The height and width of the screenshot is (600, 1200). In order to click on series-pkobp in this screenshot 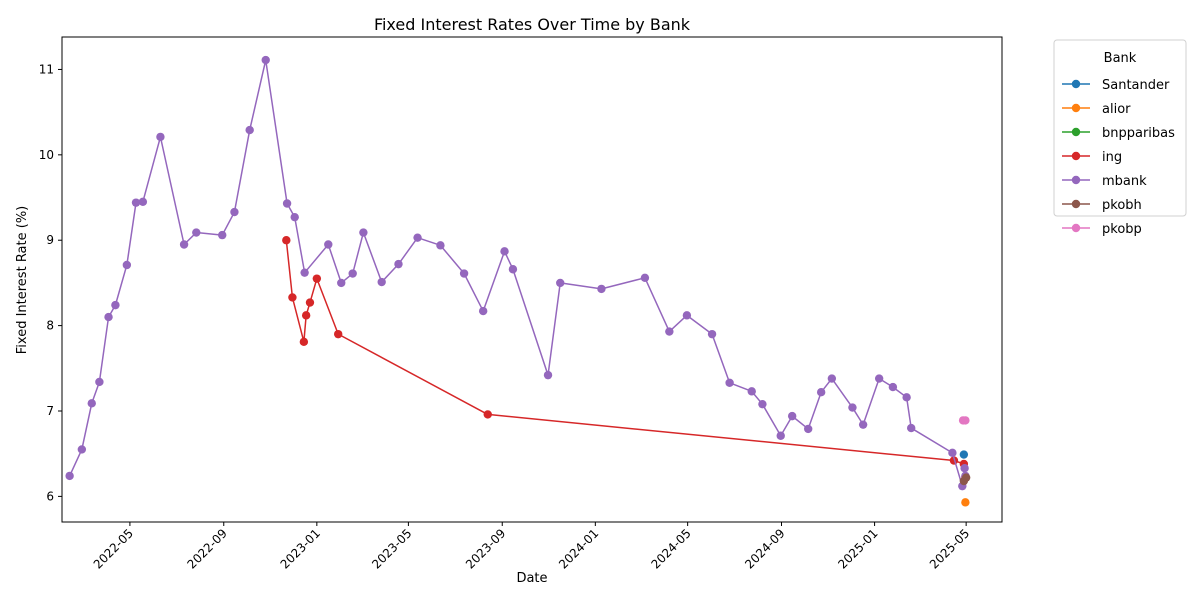, I will do `click(964, 420)`.